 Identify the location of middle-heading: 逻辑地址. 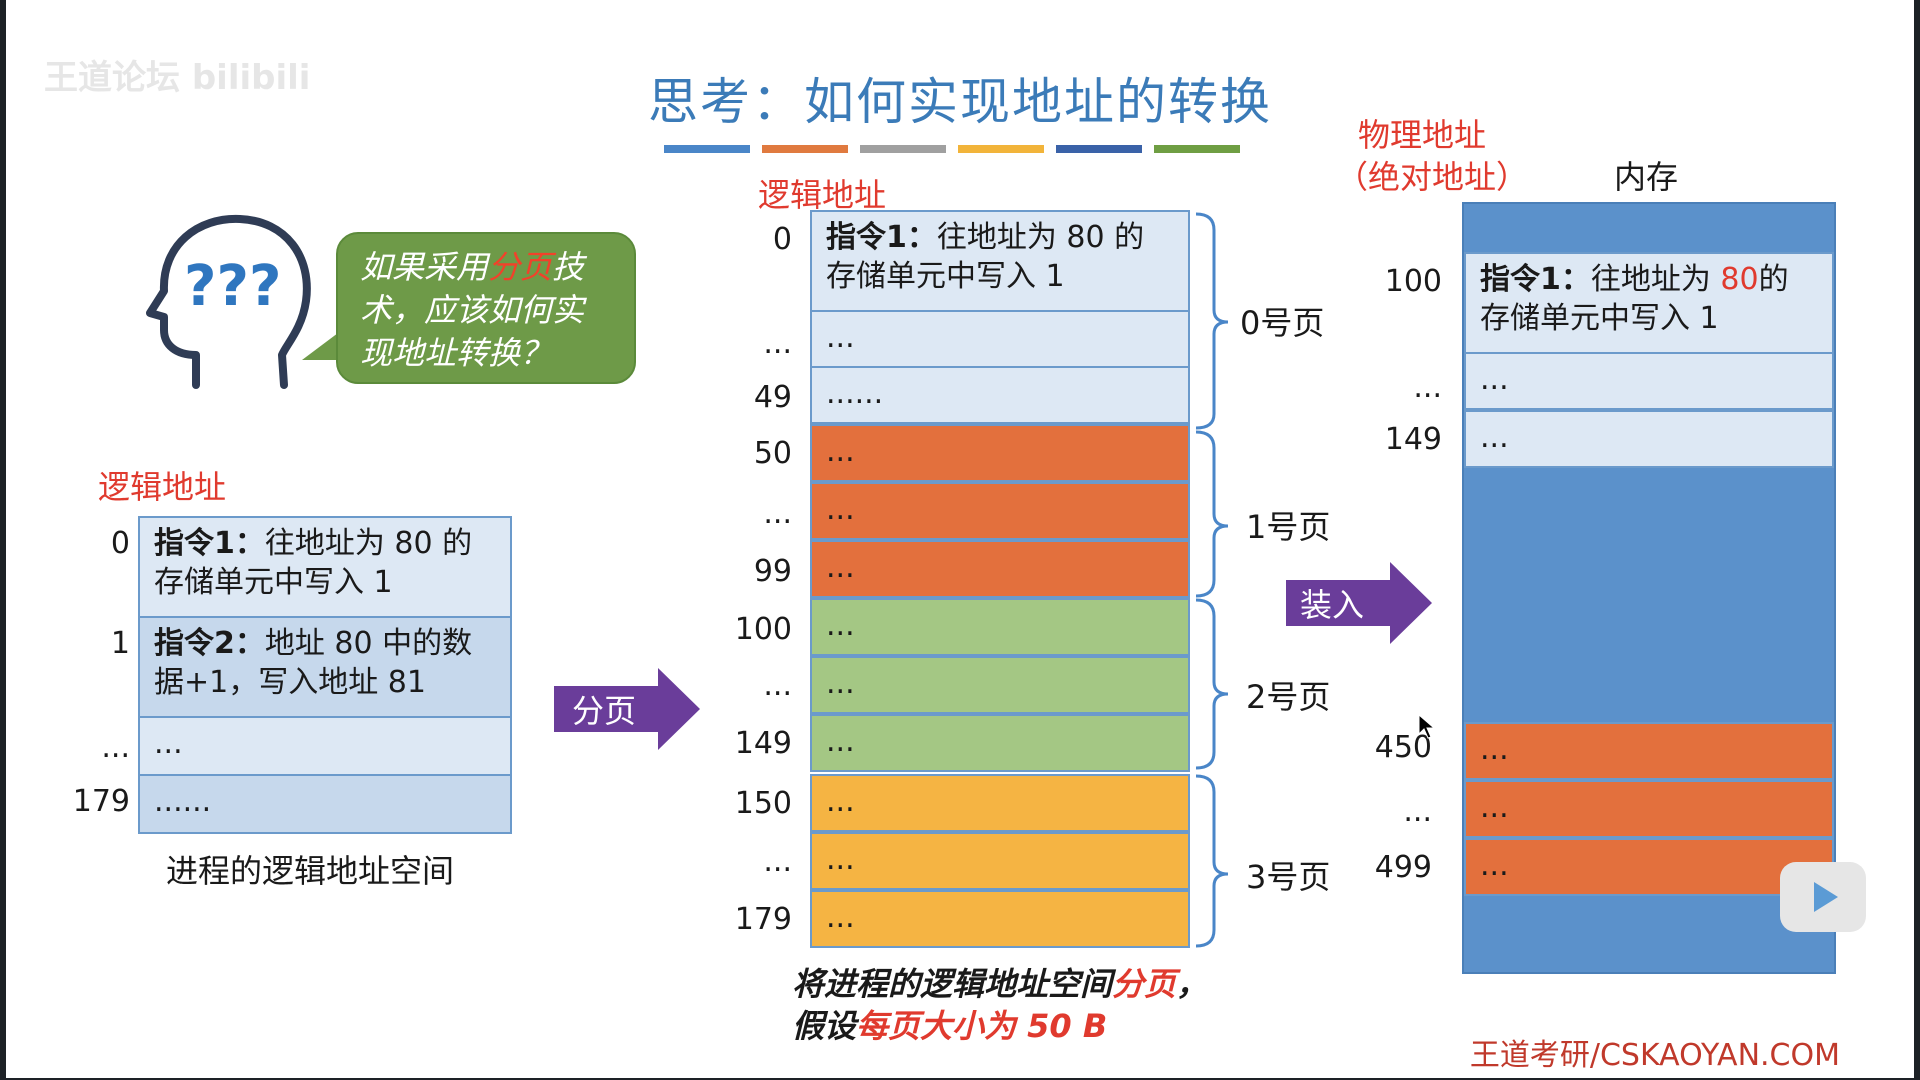
(822, 195).